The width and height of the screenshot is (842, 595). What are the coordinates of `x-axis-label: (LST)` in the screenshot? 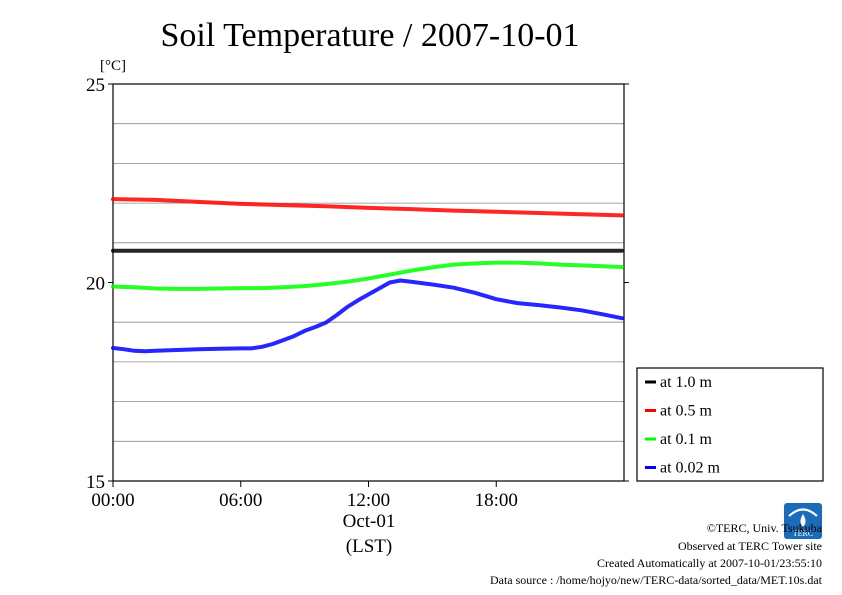 It's located at (369, 546).